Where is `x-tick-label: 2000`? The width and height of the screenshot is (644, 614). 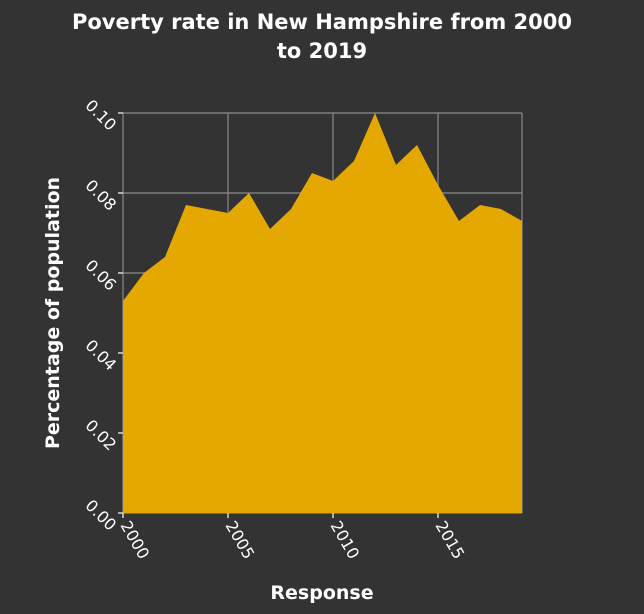 x-tick-label: 2000 is located at coordinates (135, 540).